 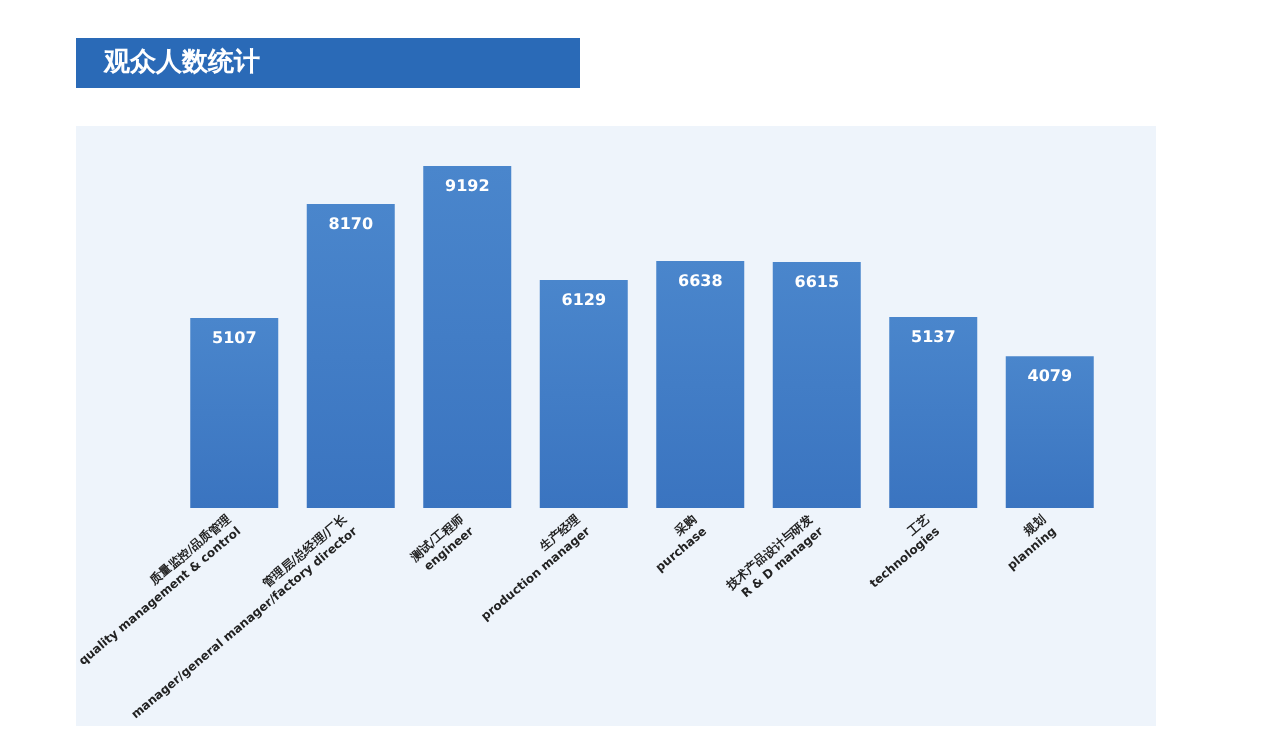 I want to click on data-label: 5137, so click(x=933, y=336).